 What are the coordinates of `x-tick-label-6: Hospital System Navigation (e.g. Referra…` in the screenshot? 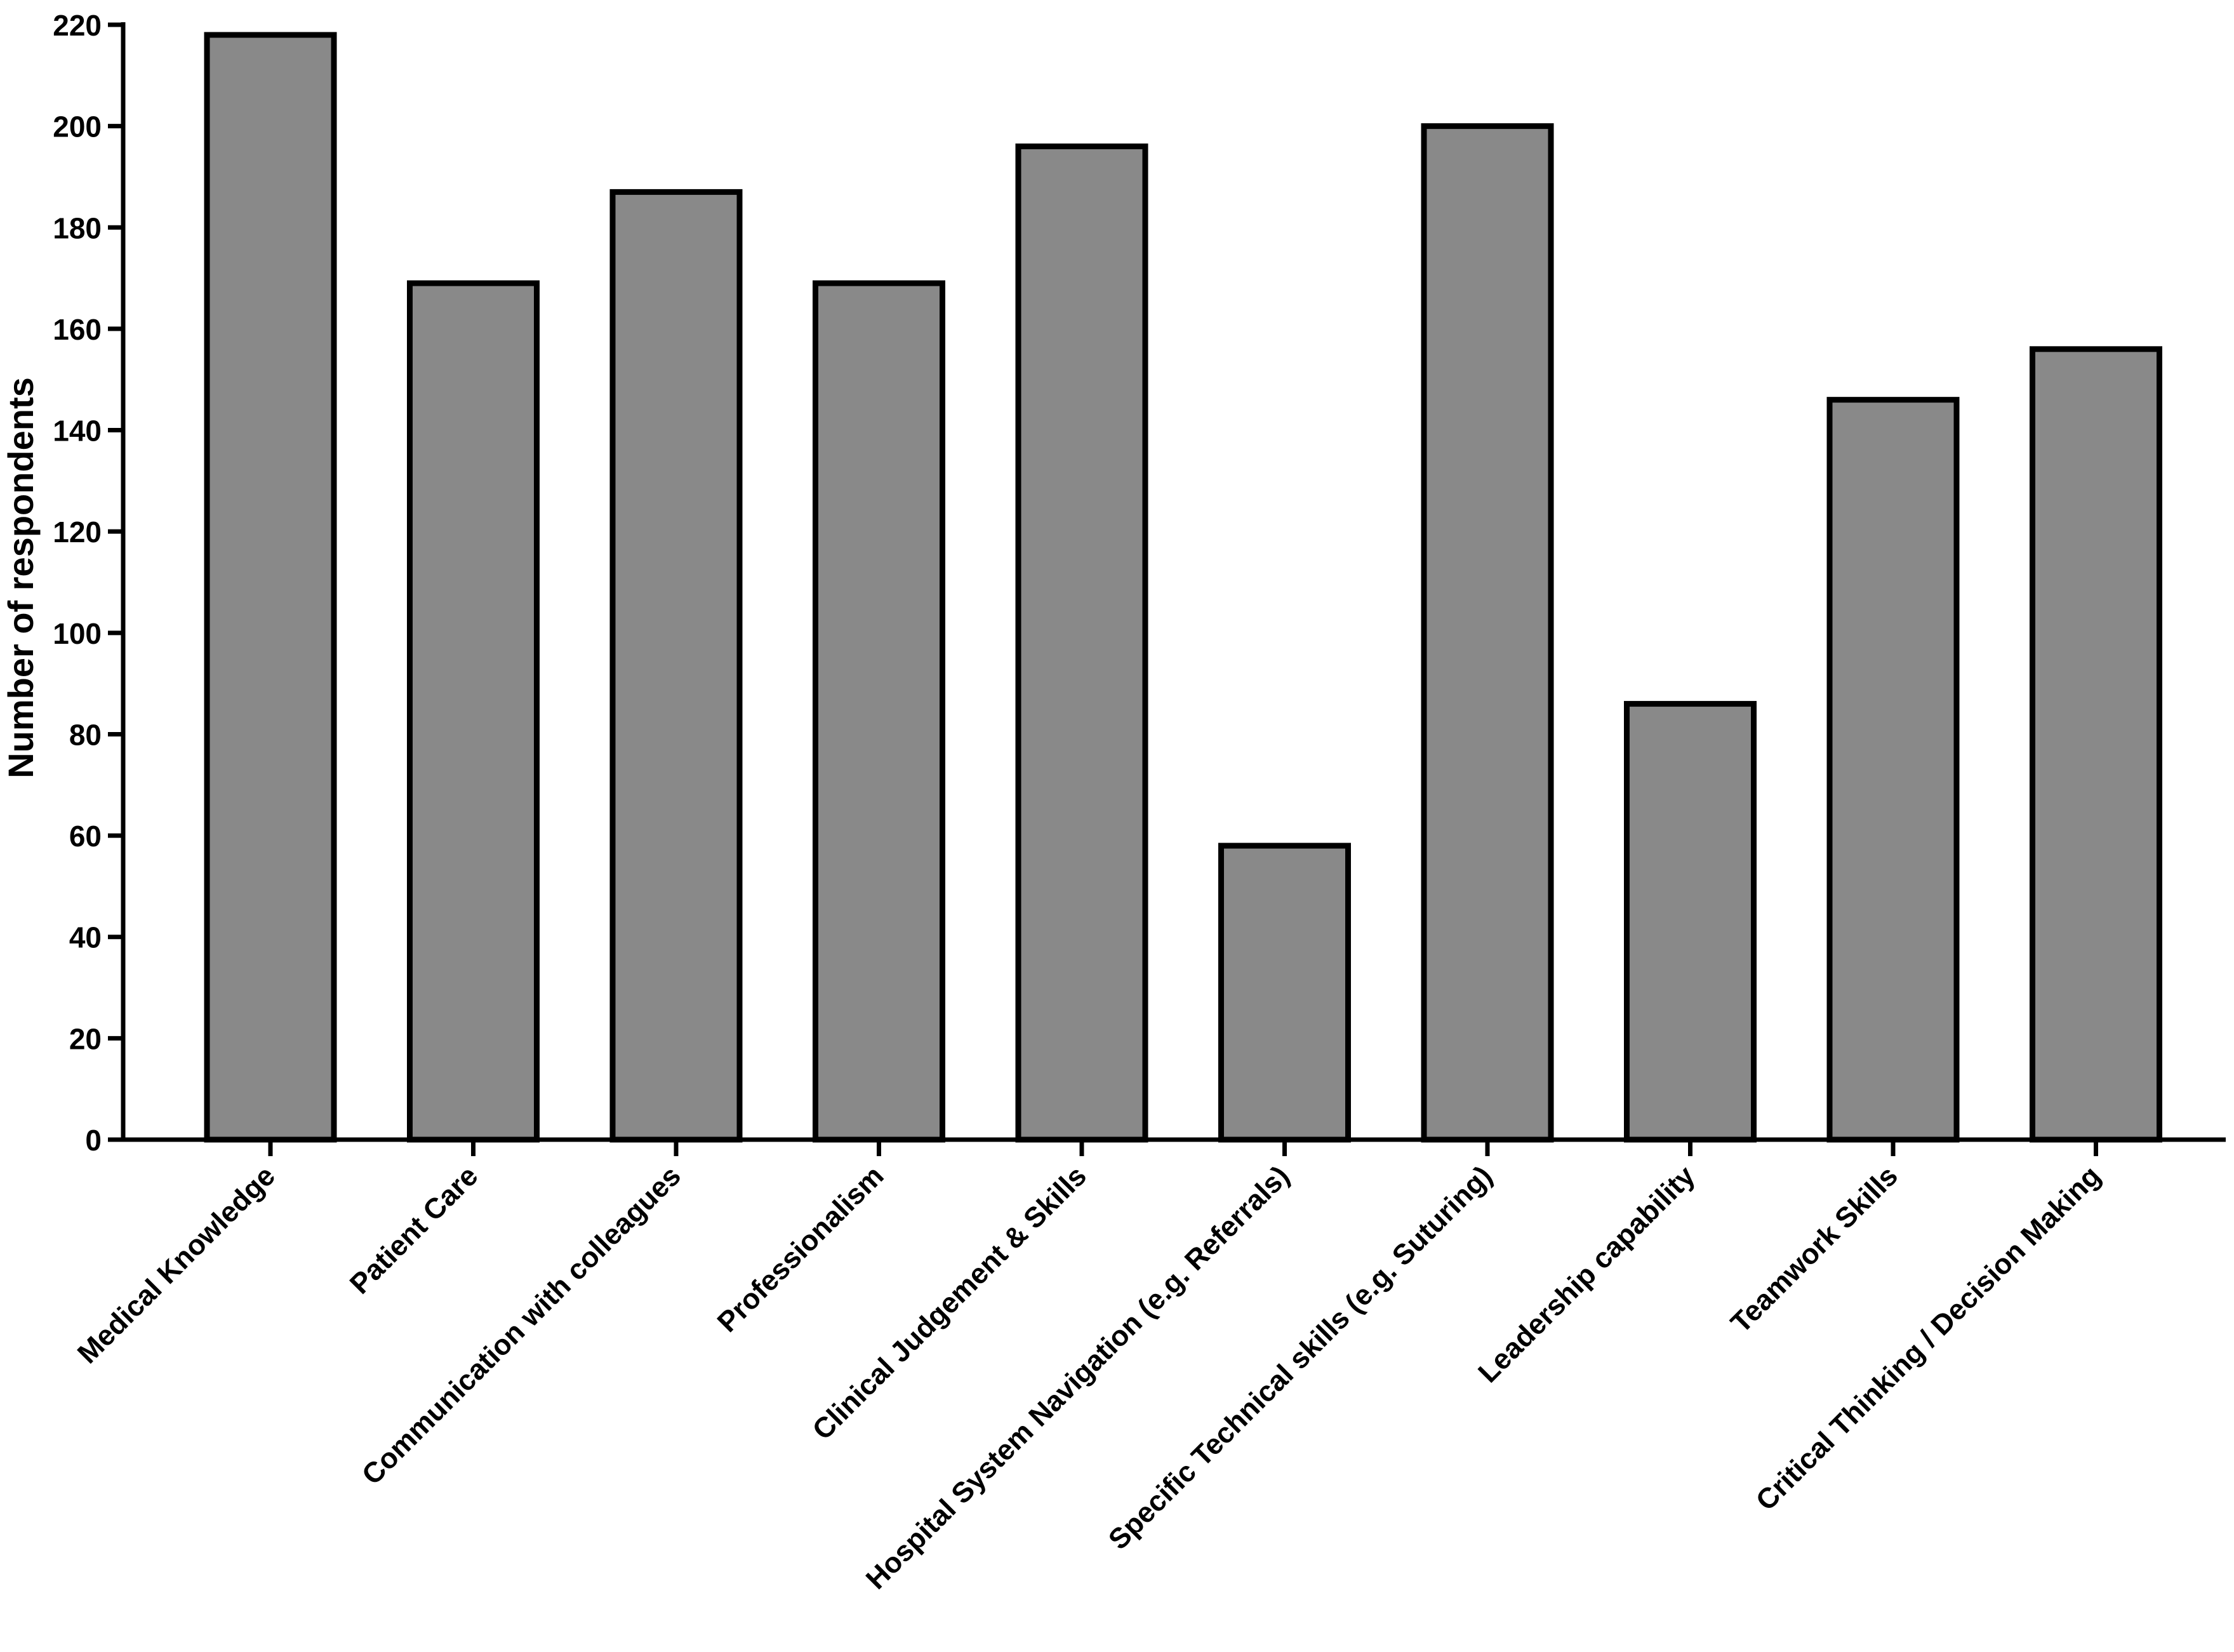 It's located at (1078, 1377).